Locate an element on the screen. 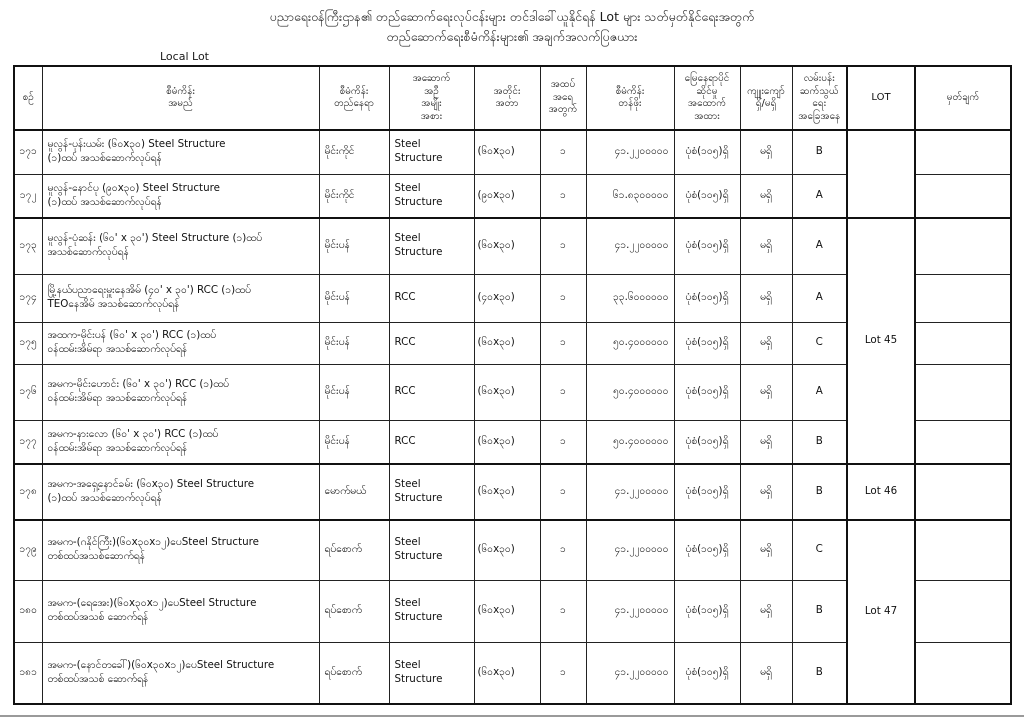 This screenshot has height=724, width=1024. serial-cell: ၁၇၇ is located at coordinates (28, 442).